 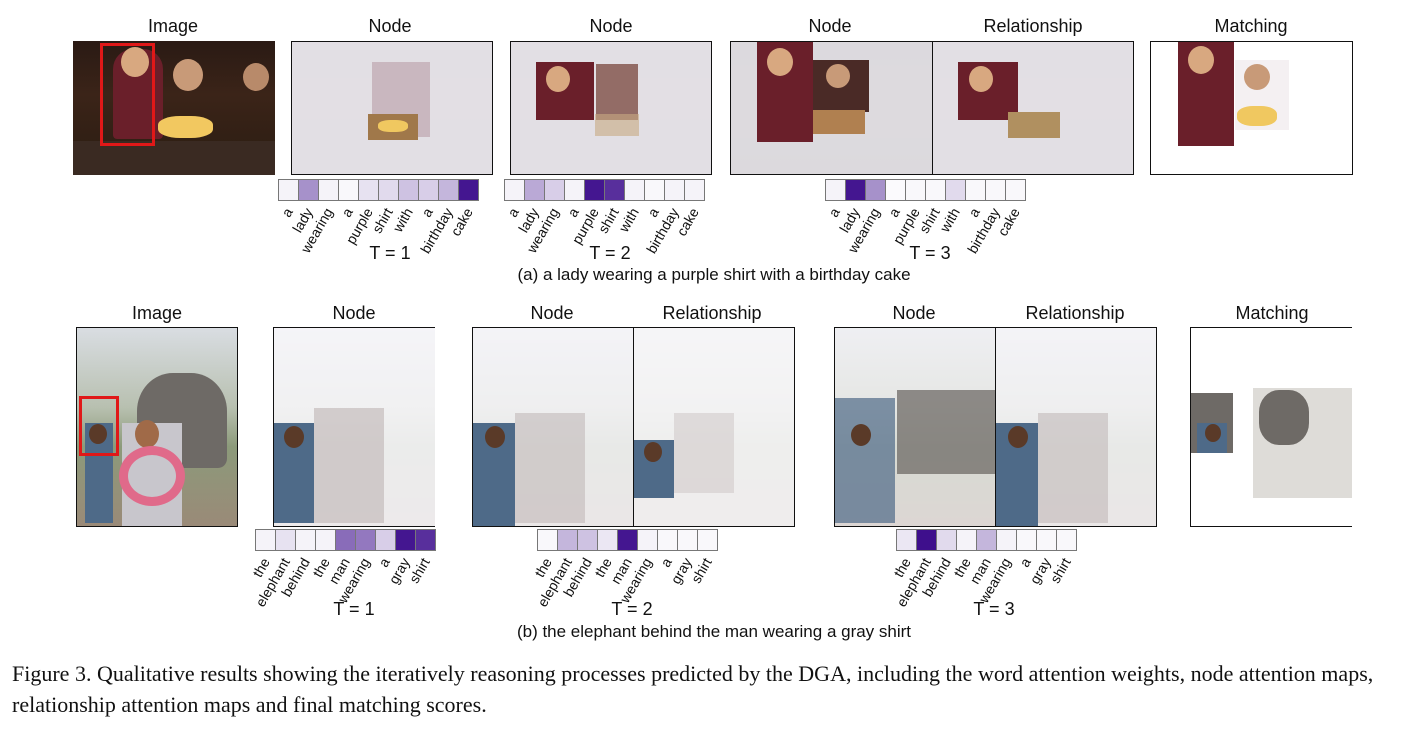 What do you see at coordinates (99, 426) in the screenshot?
I see `referred-object-box-b` at bounding box center [99, 426].